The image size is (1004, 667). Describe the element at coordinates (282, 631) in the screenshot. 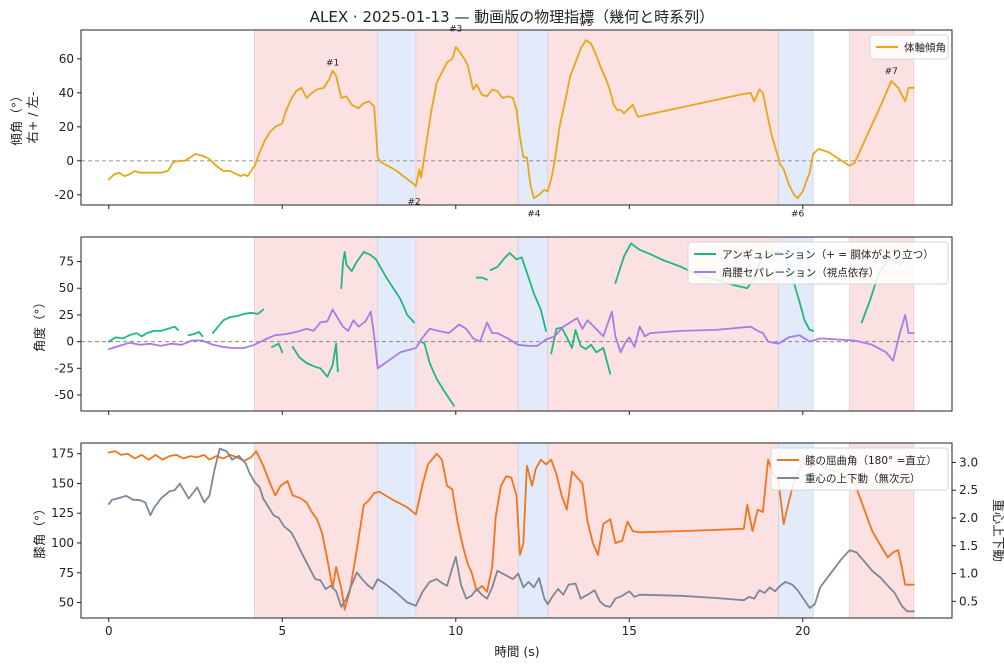

I see `x-tick-label: 5` at that location.